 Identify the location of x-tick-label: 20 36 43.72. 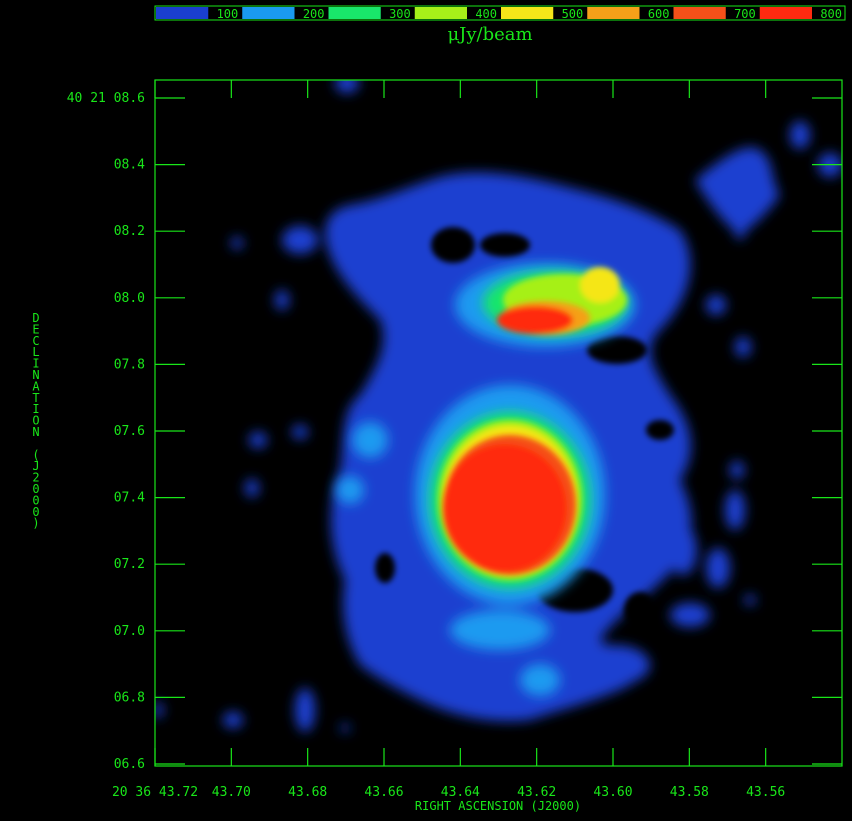
(155, 792).